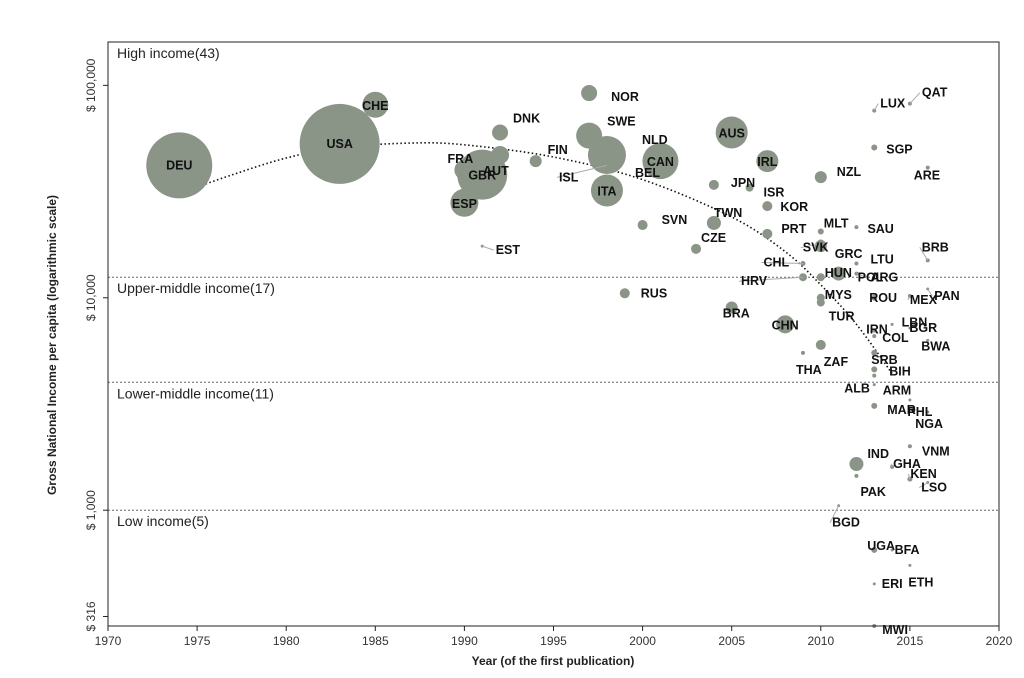 This screenshot has height=678, width=1024. Describe the element at coordinates (820, 302) in the screenshot. I see `bubble-tur` at that location.